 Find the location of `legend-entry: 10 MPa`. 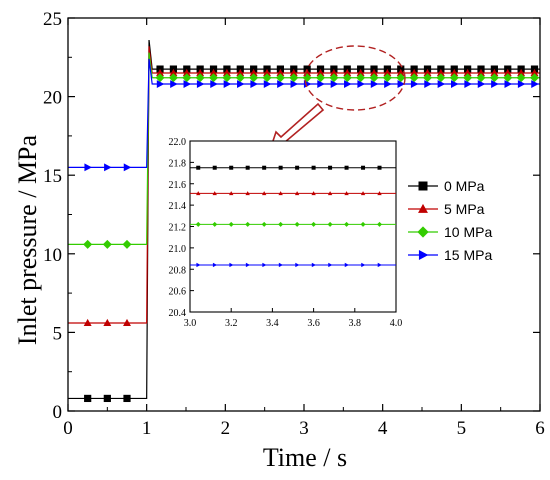

legend-entry: 10 MPa is located at coordinates (450, 232).